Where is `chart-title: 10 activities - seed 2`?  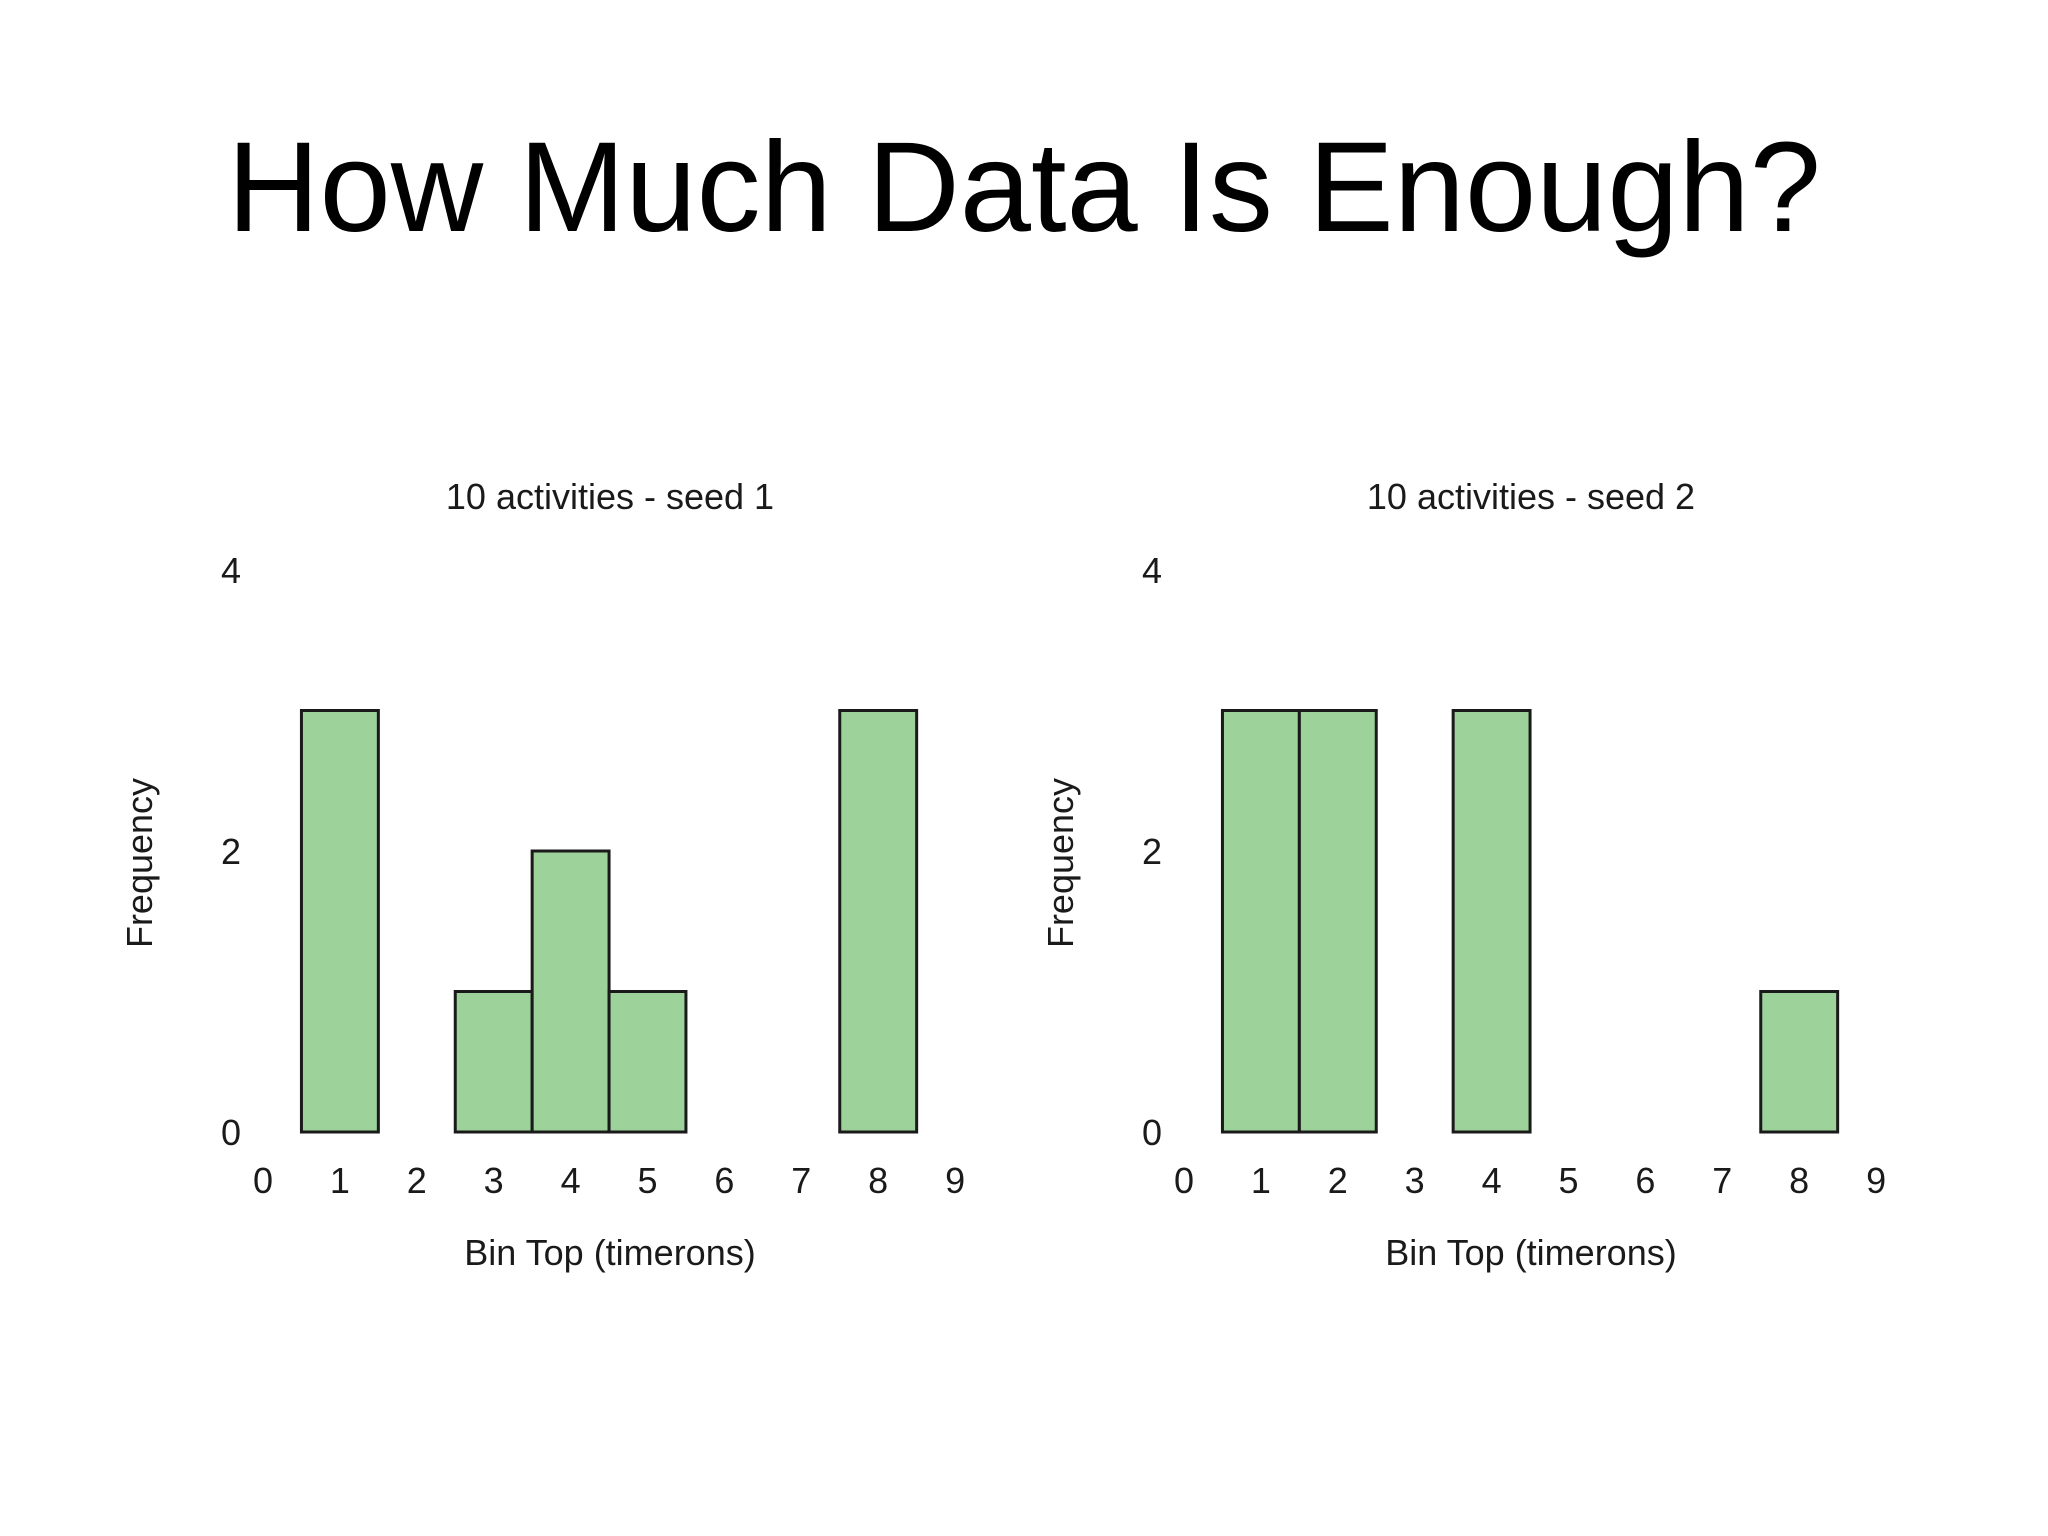 chart-title: 10 activities - seed 2 is located at coordinates (1531, 496).